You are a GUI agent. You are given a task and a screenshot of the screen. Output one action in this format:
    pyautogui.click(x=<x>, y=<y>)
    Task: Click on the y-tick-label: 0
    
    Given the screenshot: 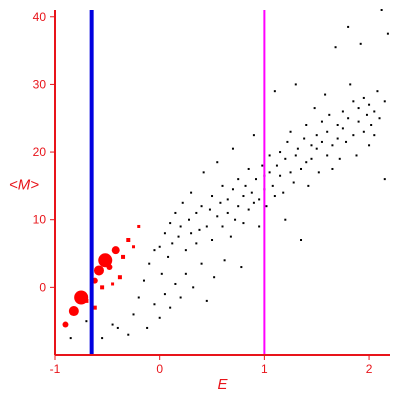 What is the action you would take?
    pyautogui.click(x=42, y=287)
    